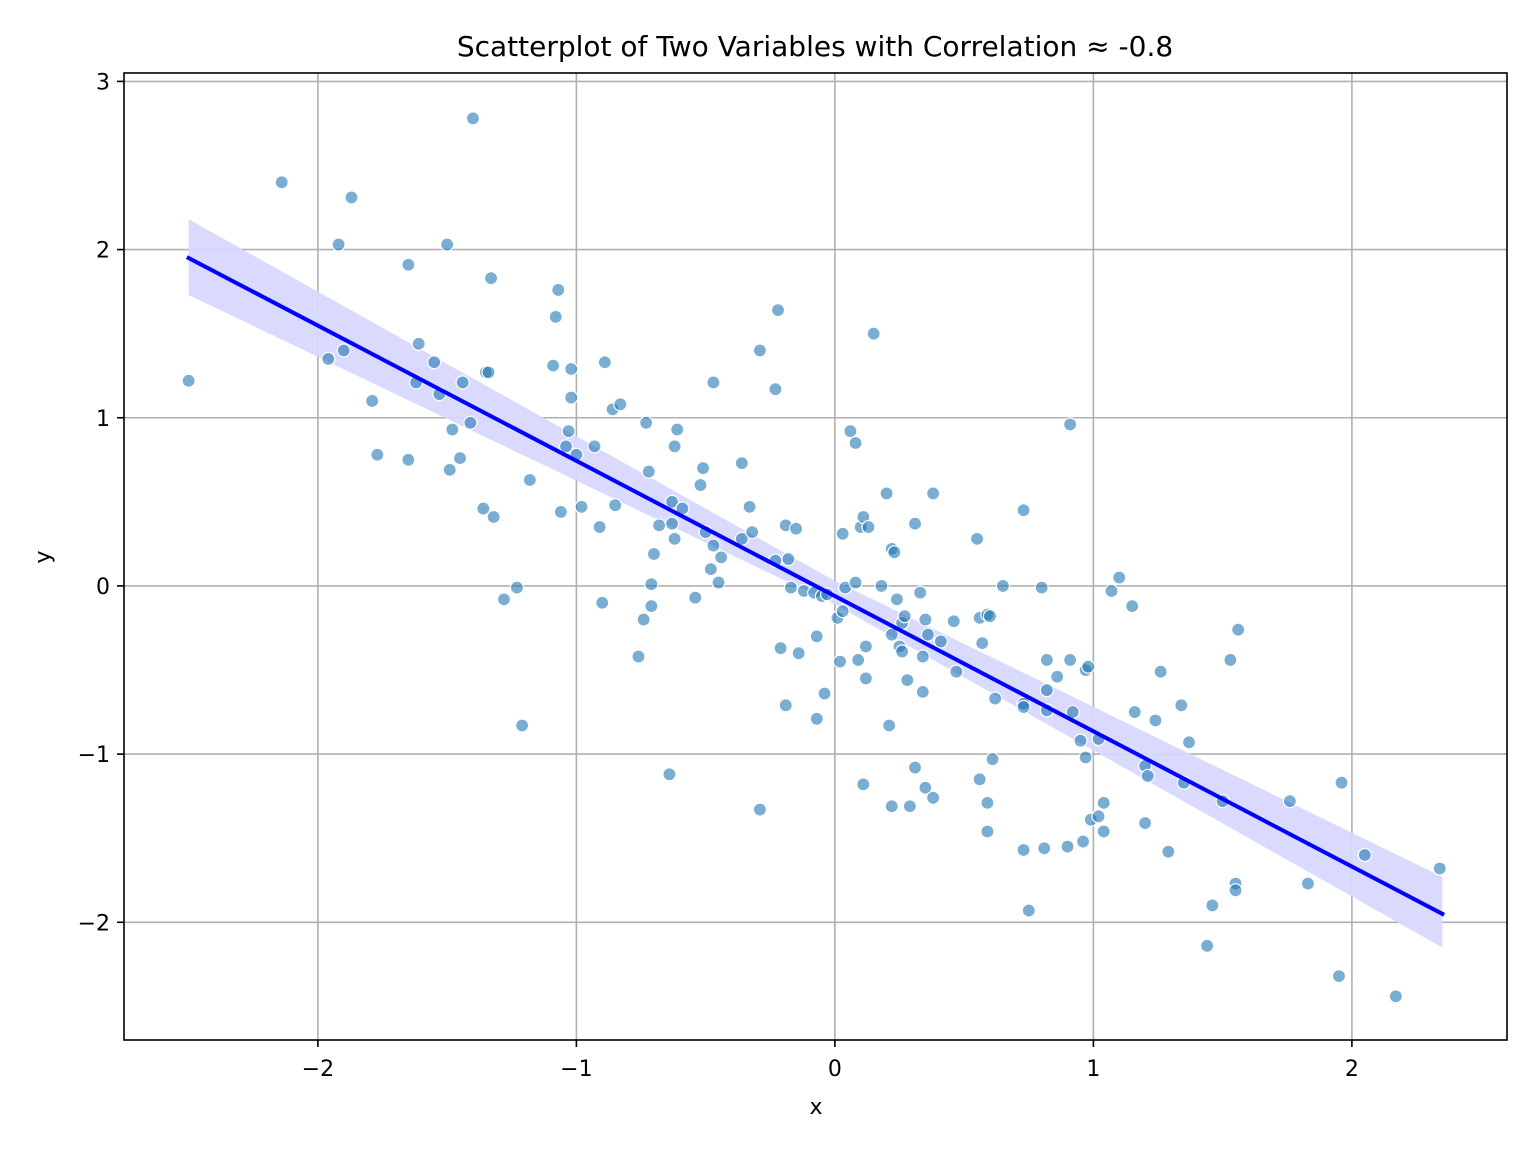  I want to click on y-tick-label: 1, so click(103, 419).